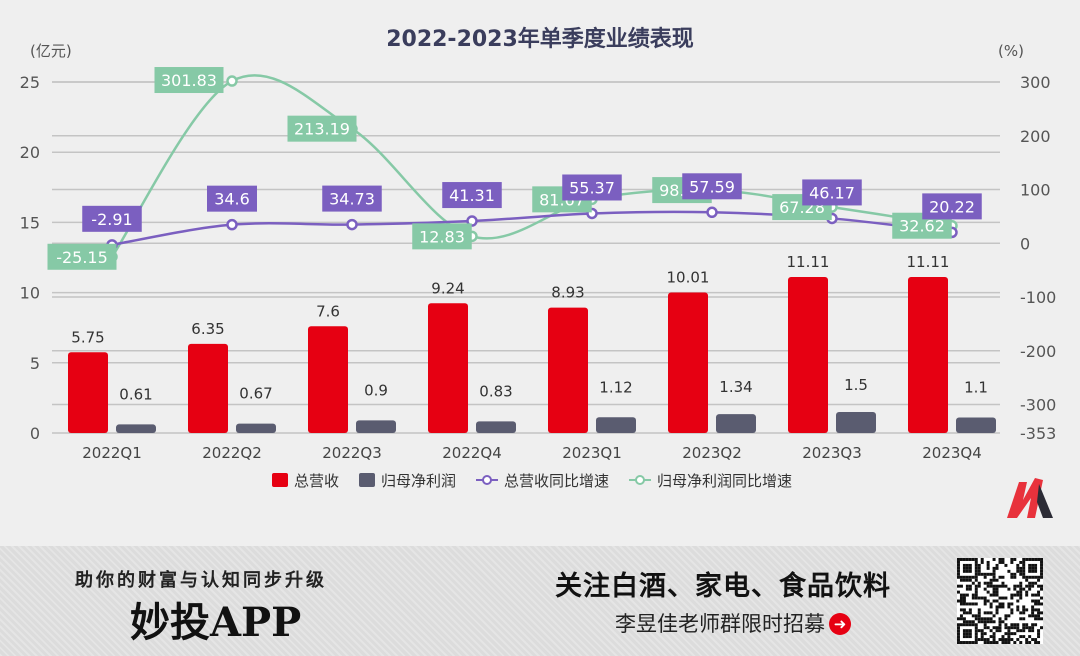 The width and height of the screenshot is (1080, 656). Describe the element at coordinates (1000, 601) in the screenshot. I see `qr-code` at that location.